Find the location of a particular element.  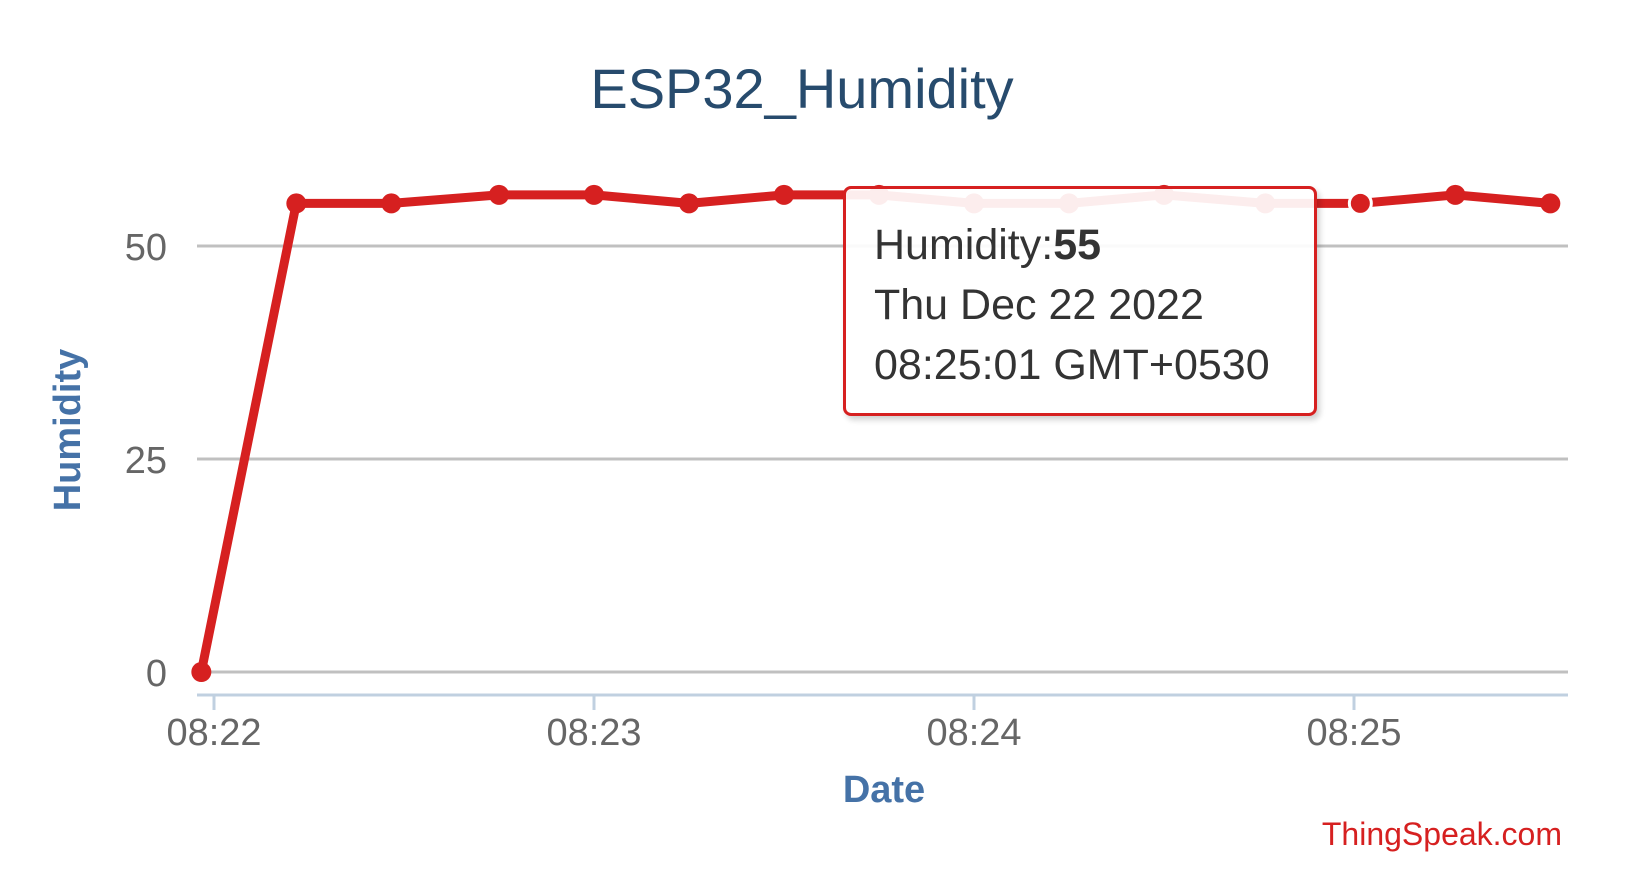

tooltip-date: Thu Dec 22 2022 is located at coordinates (1039, 305).